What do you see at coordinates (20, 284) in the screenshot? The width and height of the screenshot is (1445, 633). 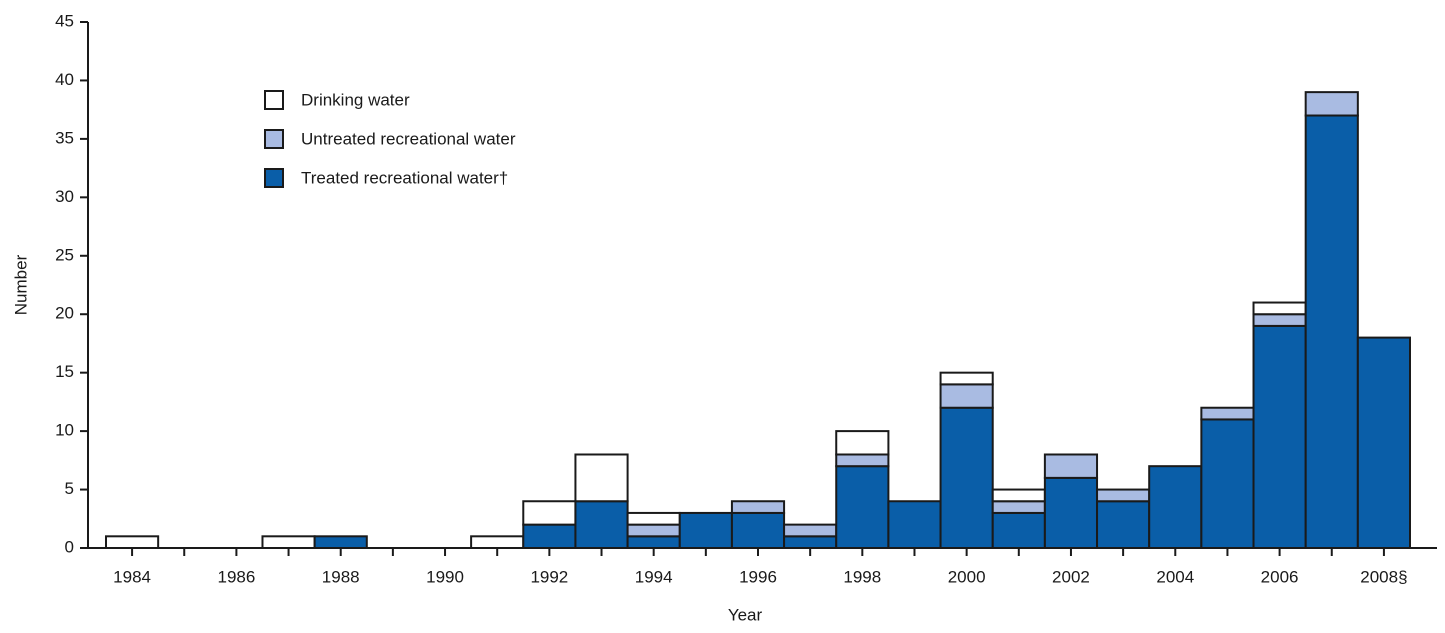 I see `y-axis-label: Number` at bounding box center [20, 284].